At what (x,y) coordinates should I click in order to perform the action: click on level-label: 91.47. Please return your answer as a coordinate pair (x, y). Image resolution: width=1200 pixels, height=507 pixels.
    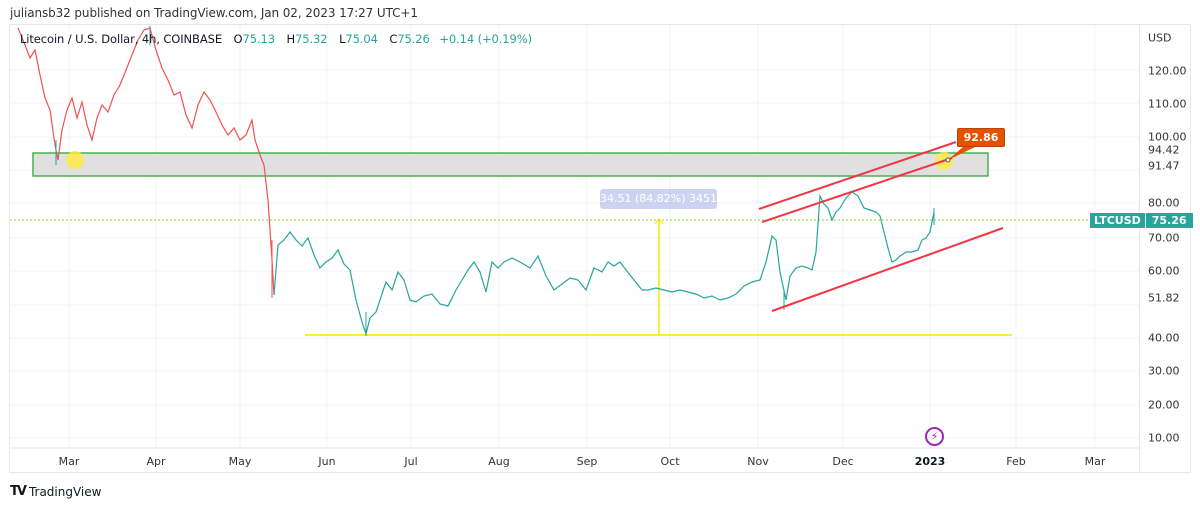
    Looking at the image, I should click on (1164, 166).